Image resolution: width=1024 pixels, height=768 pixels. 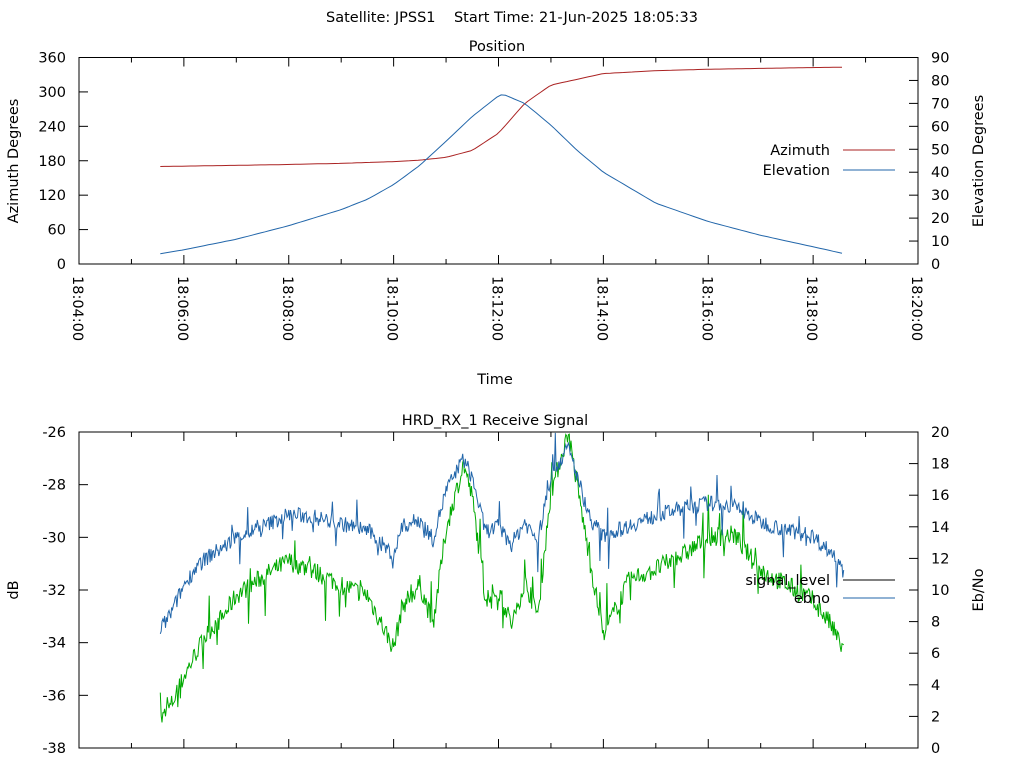 I want to click on y2-tick-label: 50, so click(x=940, y=150).